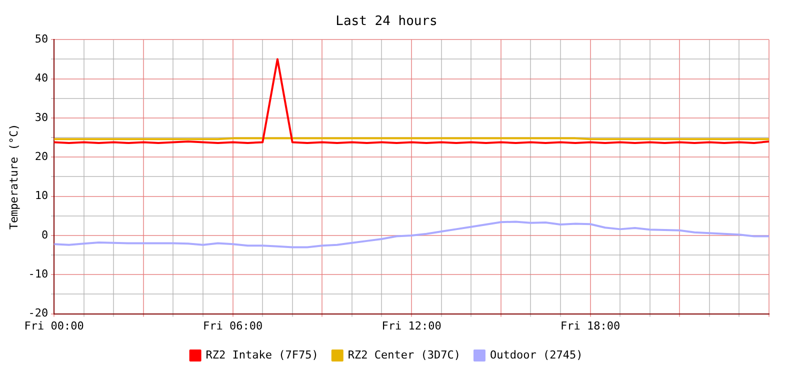  I want to click on y-tick-label: 50, so click(41, 39).